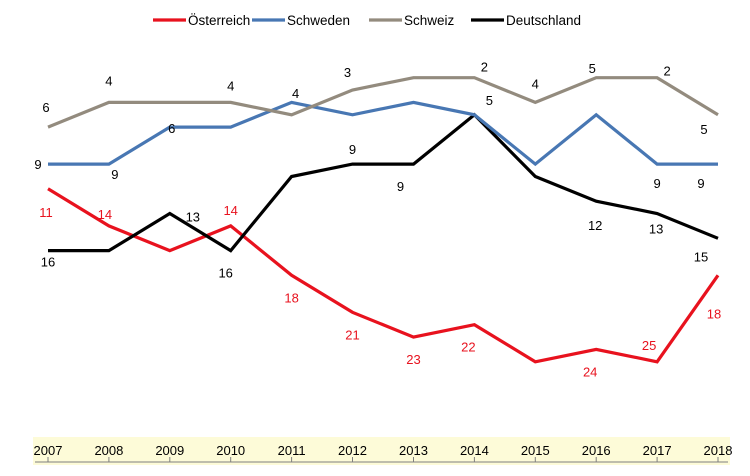 Image resolution: width=750 pixels, height=476 pixels. What do you see at coordinates (383, 102) in the screenshot?
I see `series-line-schweiz` at bounding box center [383, 102].